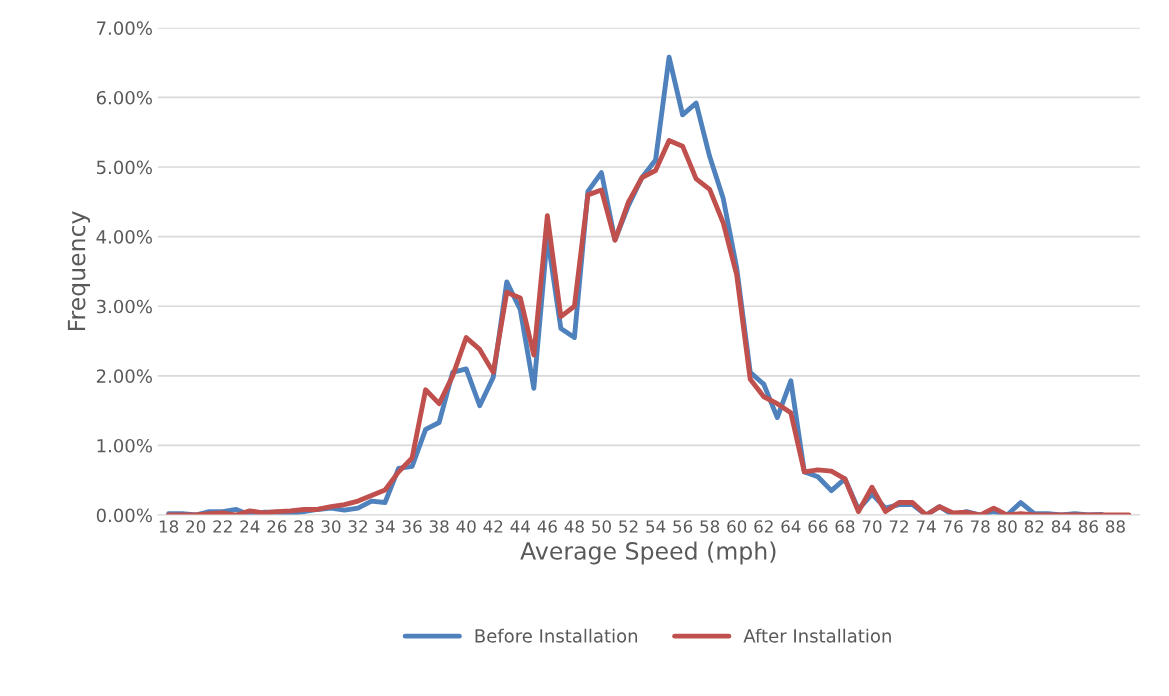  Describe the element at coordinates (439, 526) in the screenshot. I see `x-tick-label: 38` at that location.